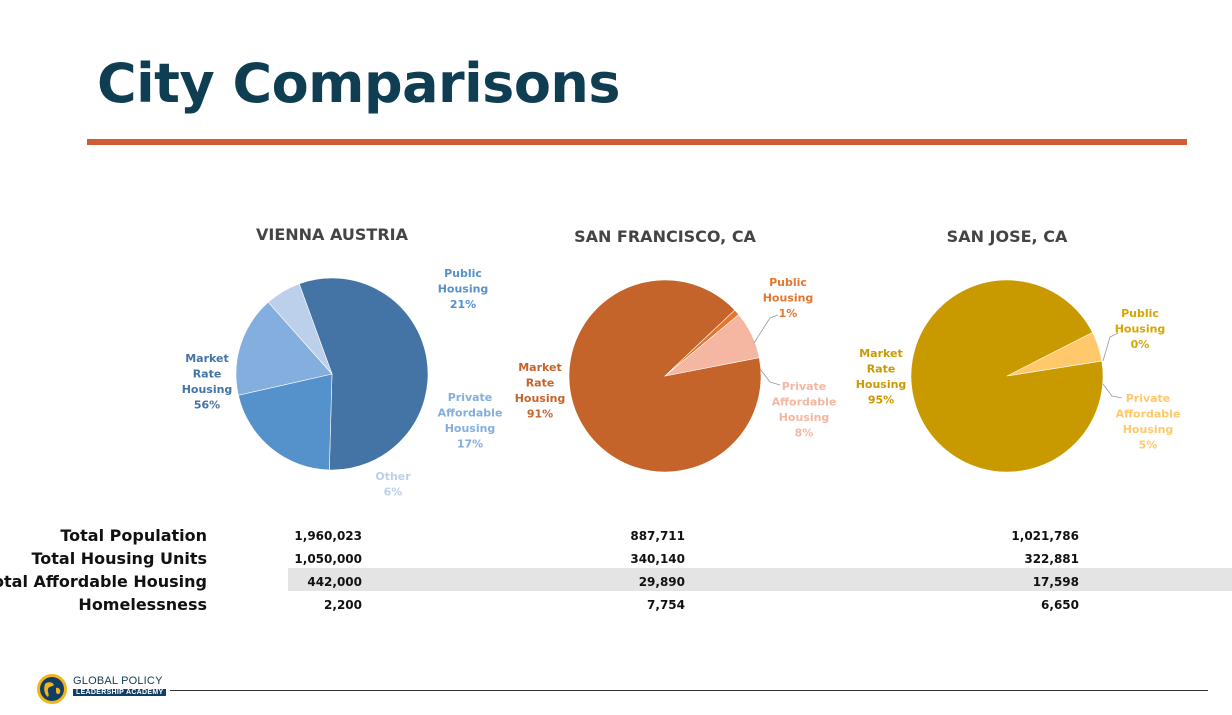 The image size is (1232, 715). I want to click on footer-divider, so click(689, 690).